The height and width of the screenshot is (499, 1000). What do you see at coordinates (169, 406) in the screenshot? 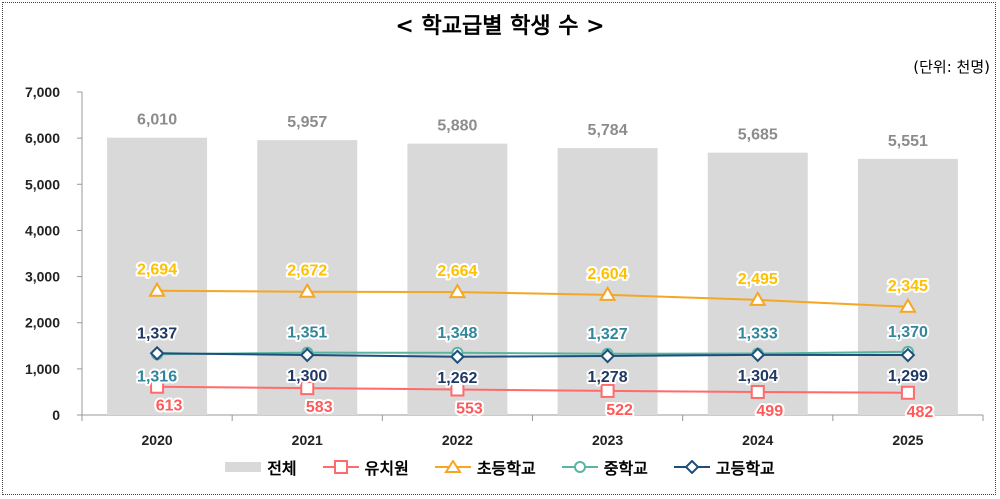
I see `data-label-kindergarten: 613` at bounding box center [169, 406].